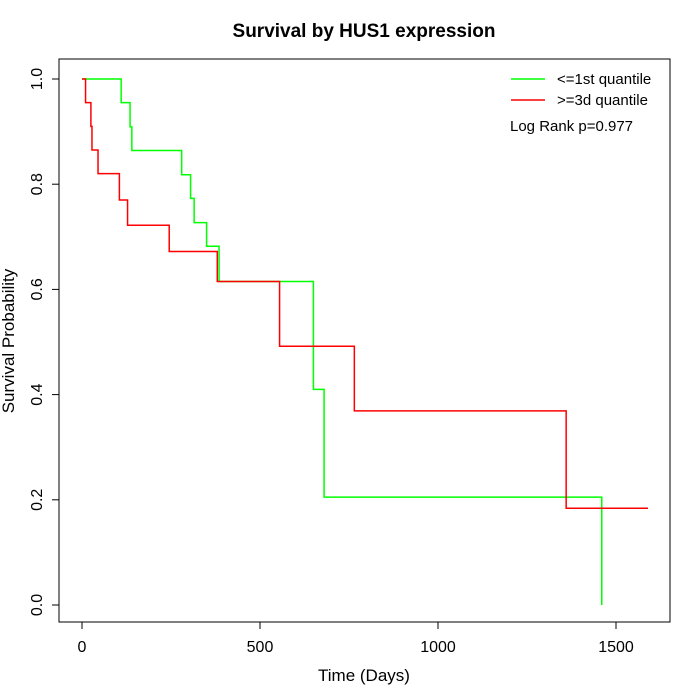 The height and width of the screenshot is (700, 700). Describe the element at coordinates (37, 605) in the screenshot. I see `y-tick-label: 0.0` at that location.